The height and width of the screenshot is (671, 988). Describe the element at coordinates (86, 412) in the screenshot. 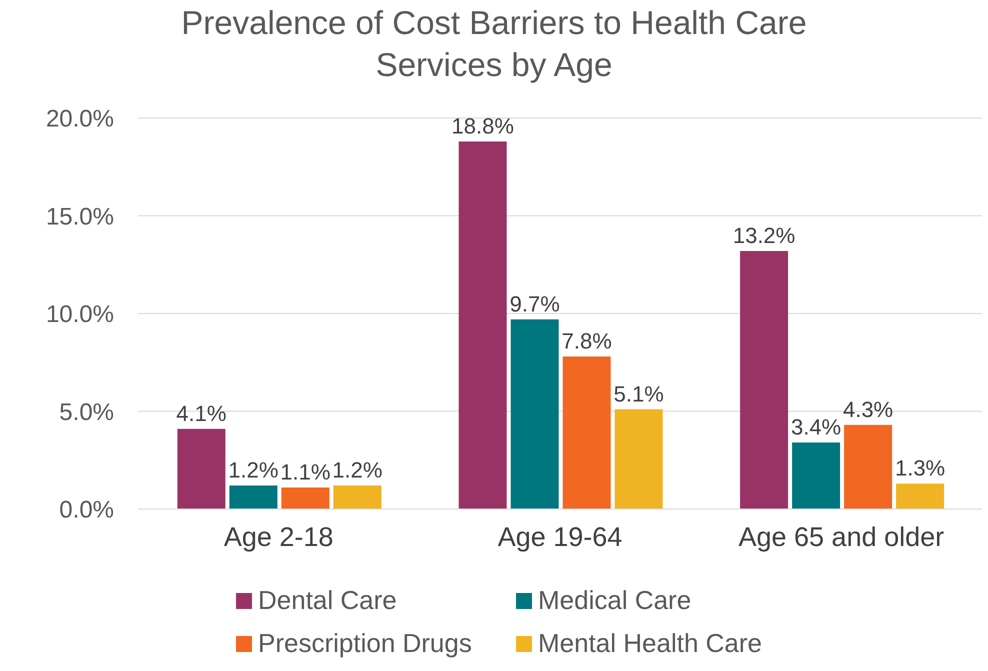

I see `y-tick-label: 5.0%` at that location.